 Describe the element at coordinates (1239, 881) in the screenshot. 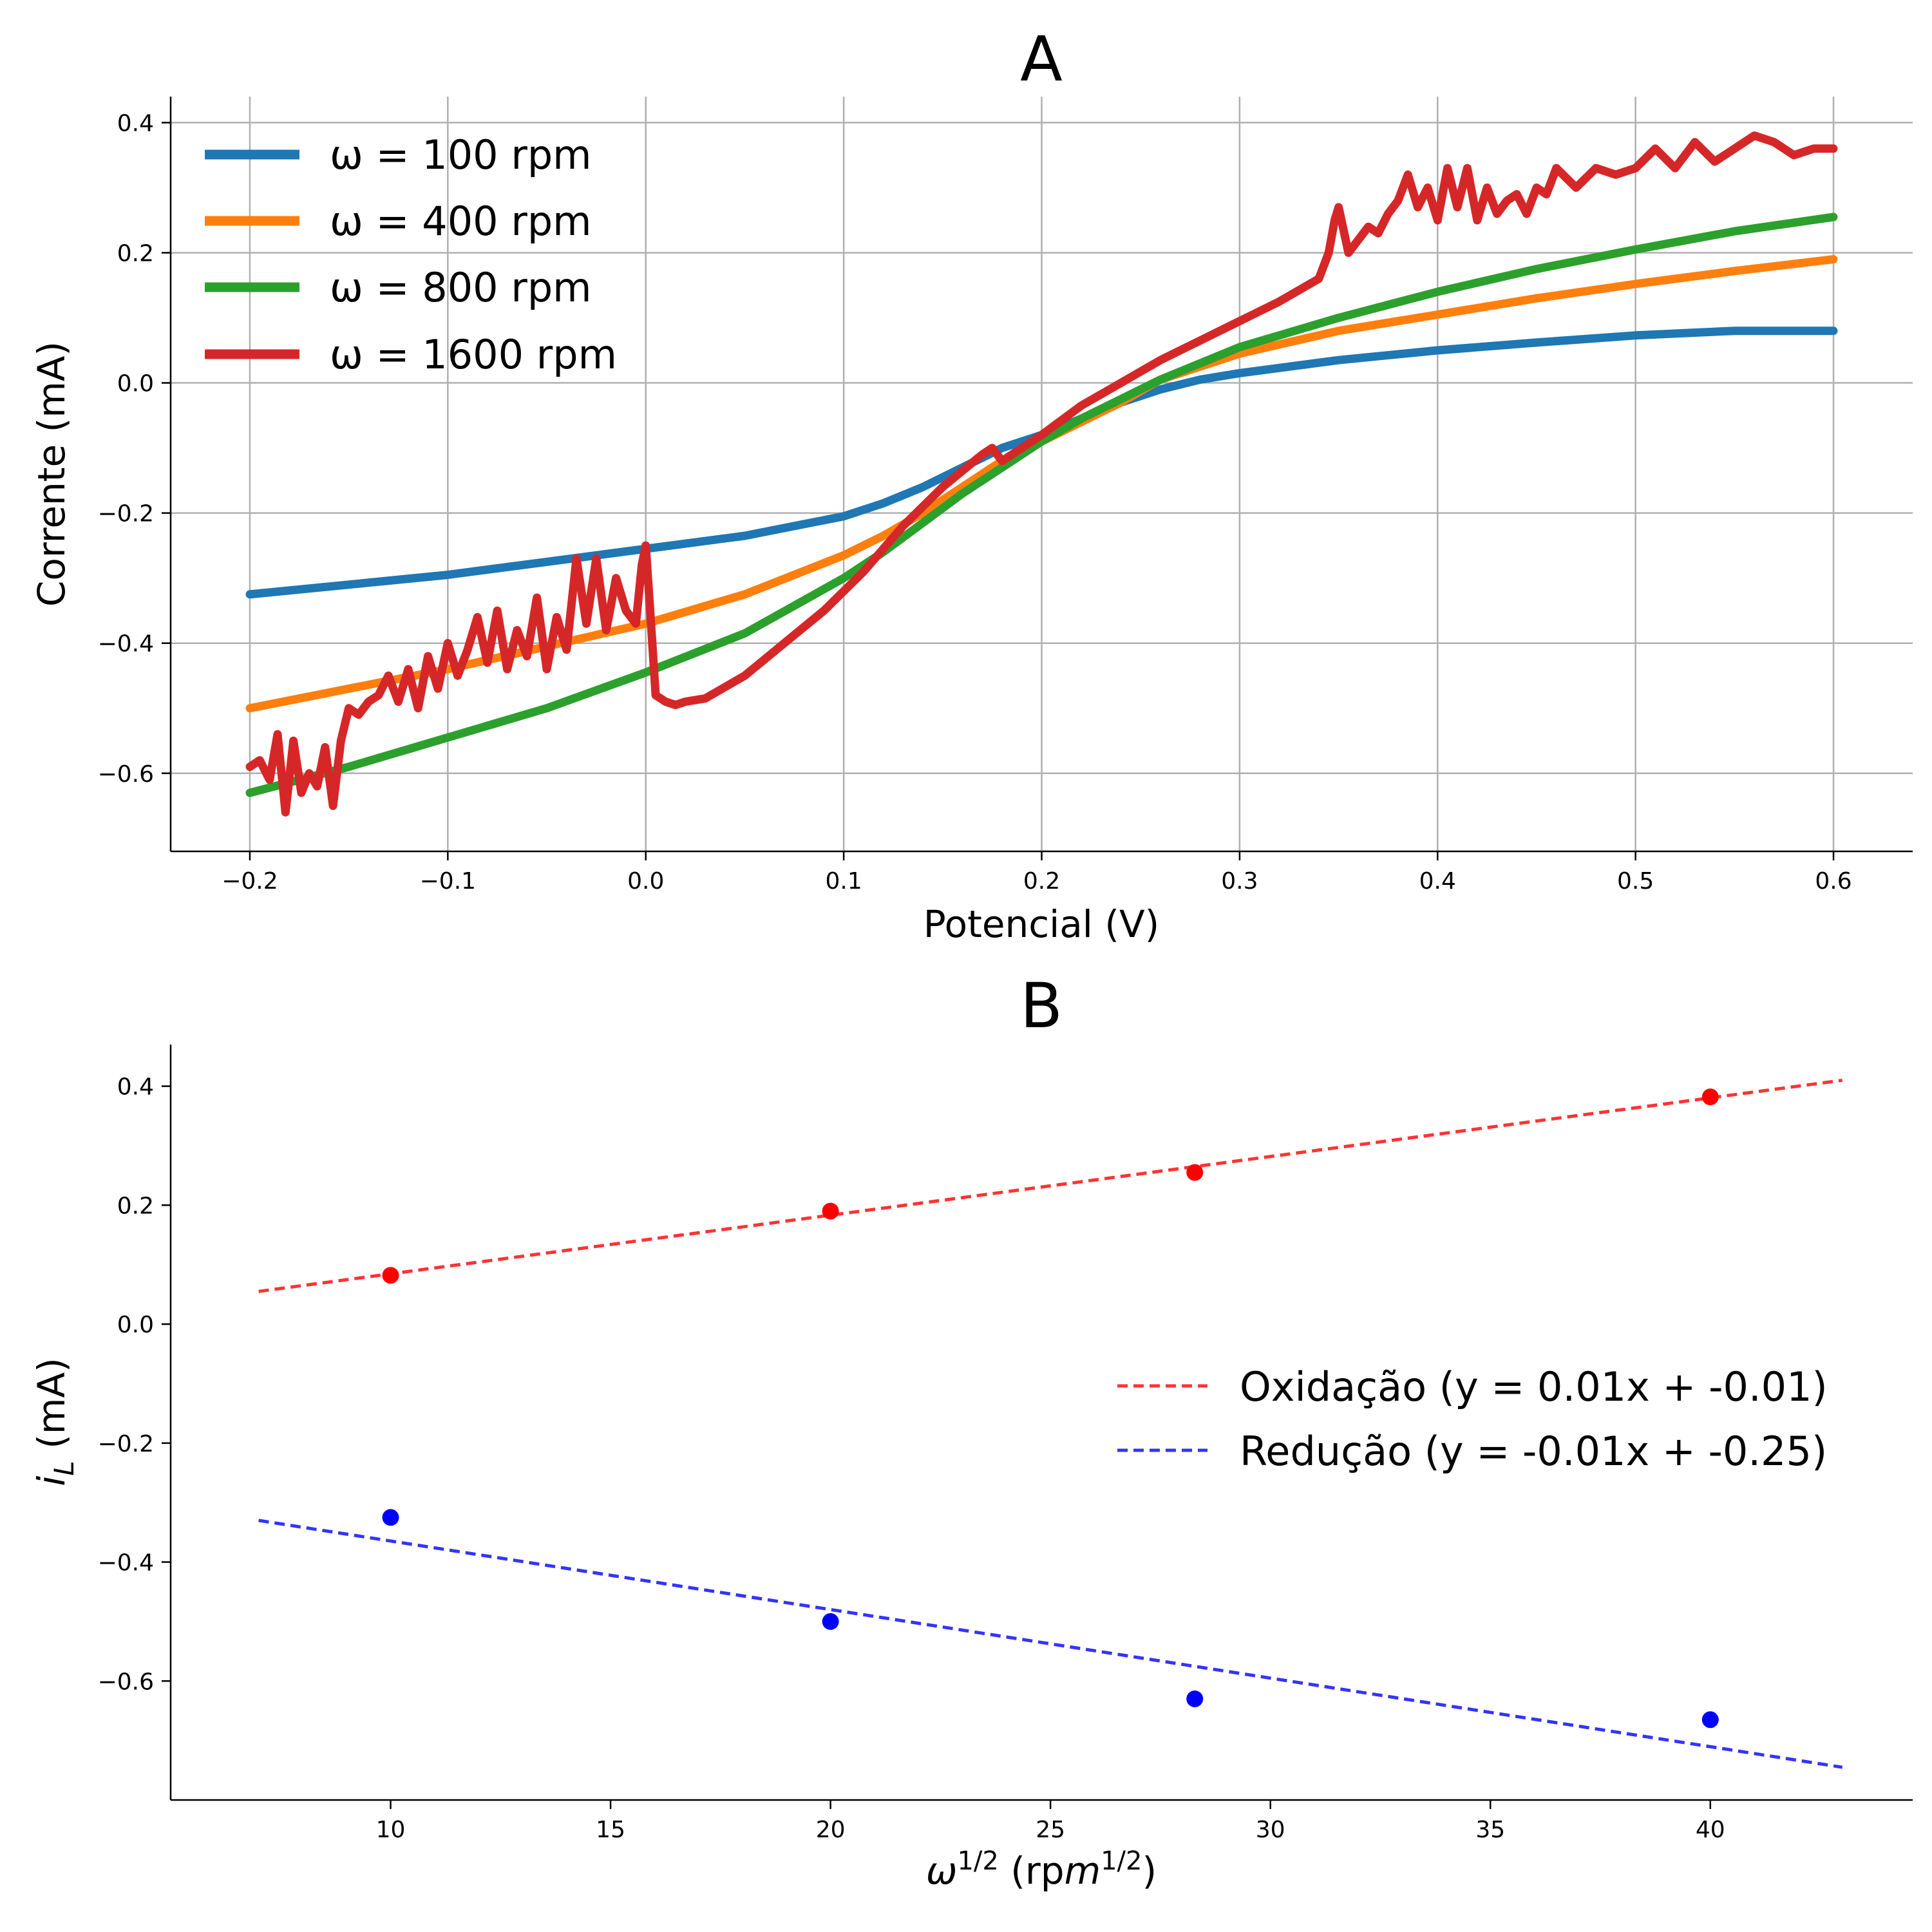

I see `x-tick-label: 0.3` at that location.